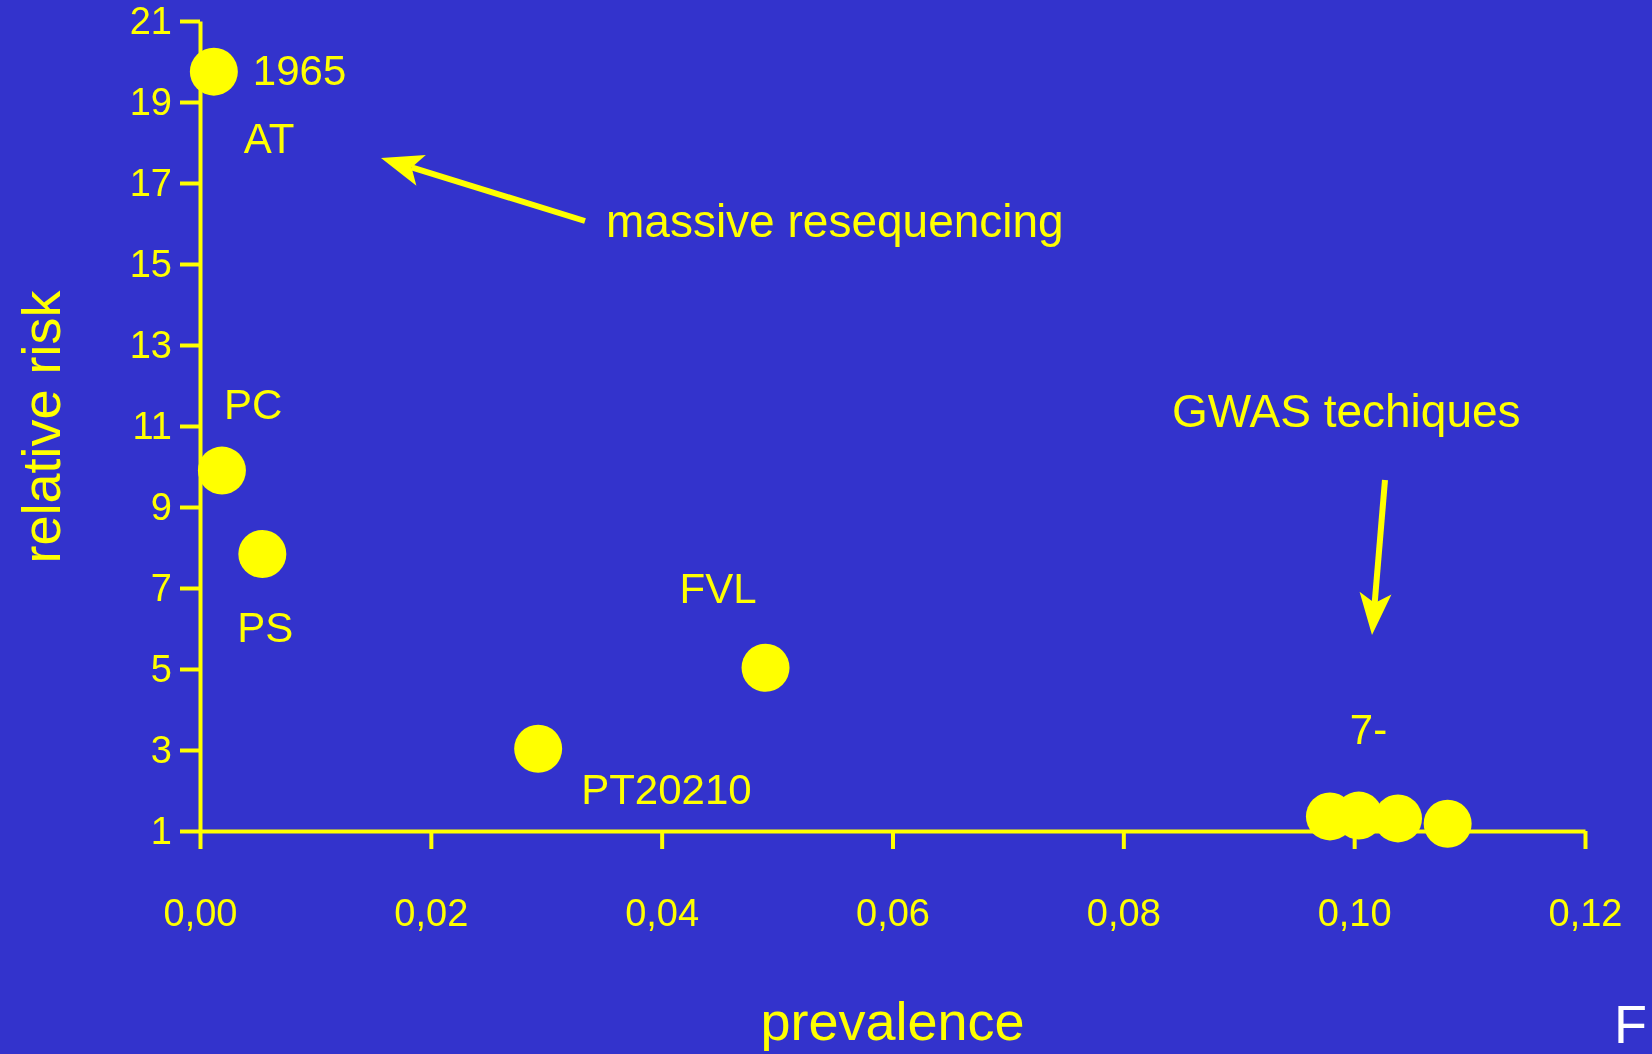 The height and width of the screenshot is (1054, 1652). What do you see at coordinates (150, 101) in the screenshot?
I see `y-tick-label: 19` at bounding box center [150, 101].